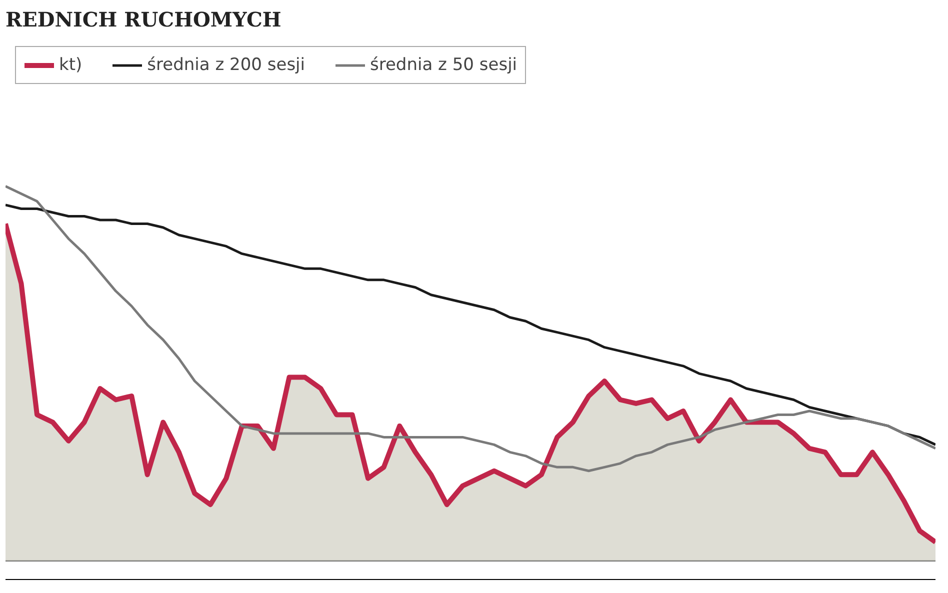 The image size is (948, 593). I want to click on legend-label: kt), so click(70, 65).